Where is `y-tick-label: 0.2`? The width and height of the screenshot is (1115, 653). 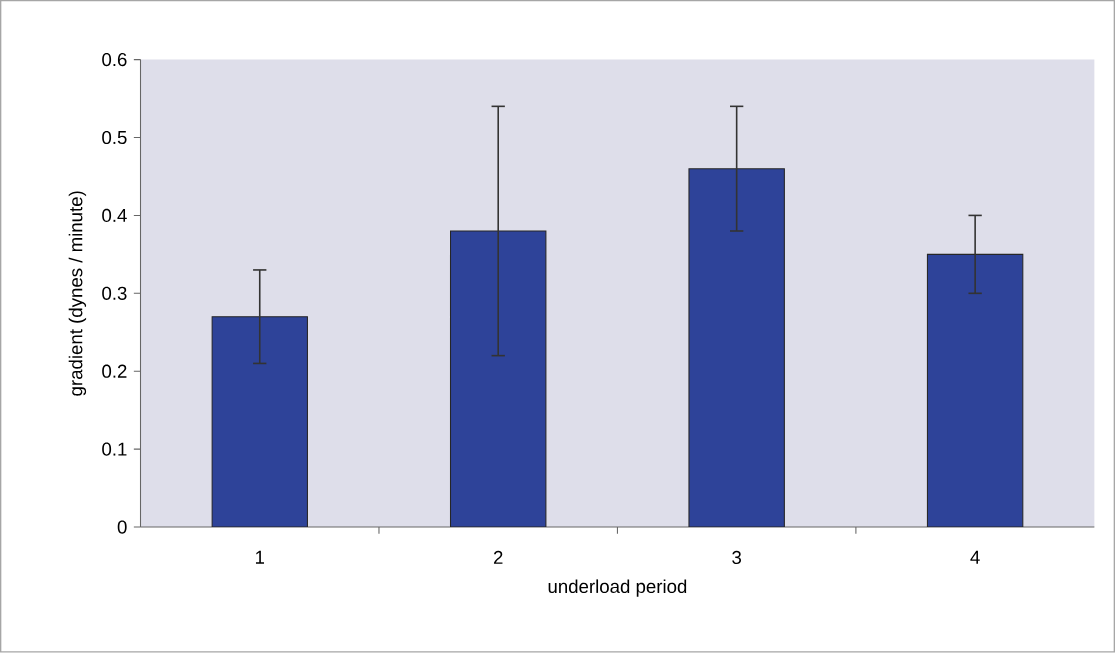
y-tick-label: 0.2 is located at coordinates (114, 371).